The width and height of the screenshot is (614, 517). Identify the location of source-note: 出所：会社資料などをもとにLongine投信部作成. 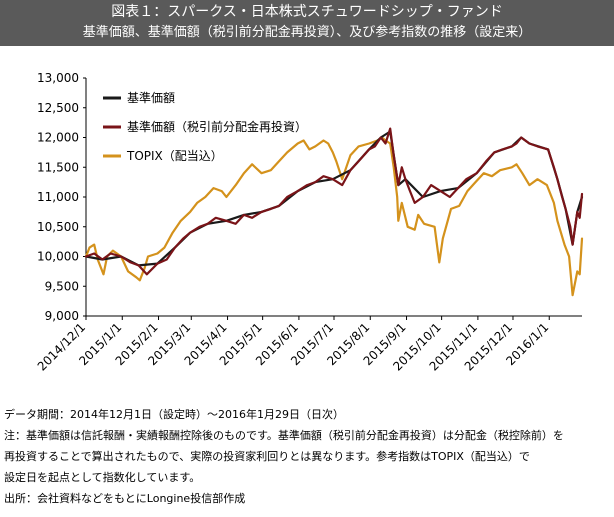
(125, 498).